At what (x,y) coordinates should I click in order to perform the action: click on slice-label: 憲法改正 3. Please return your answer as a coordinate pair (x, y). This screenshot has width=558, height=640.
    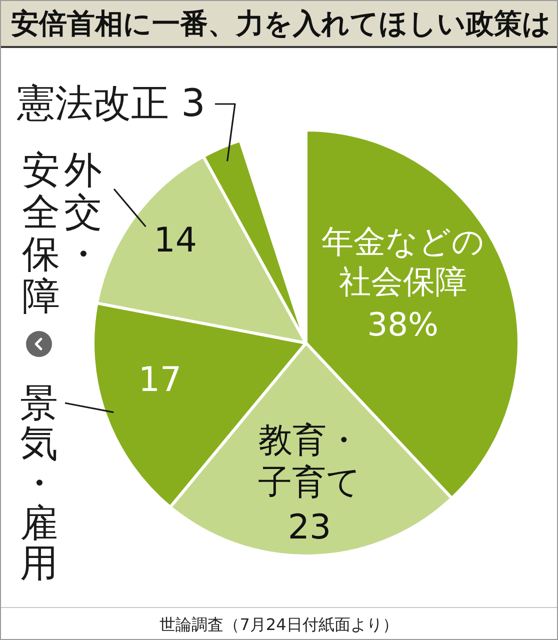
    Looking at the image, I should click on (111, 103).